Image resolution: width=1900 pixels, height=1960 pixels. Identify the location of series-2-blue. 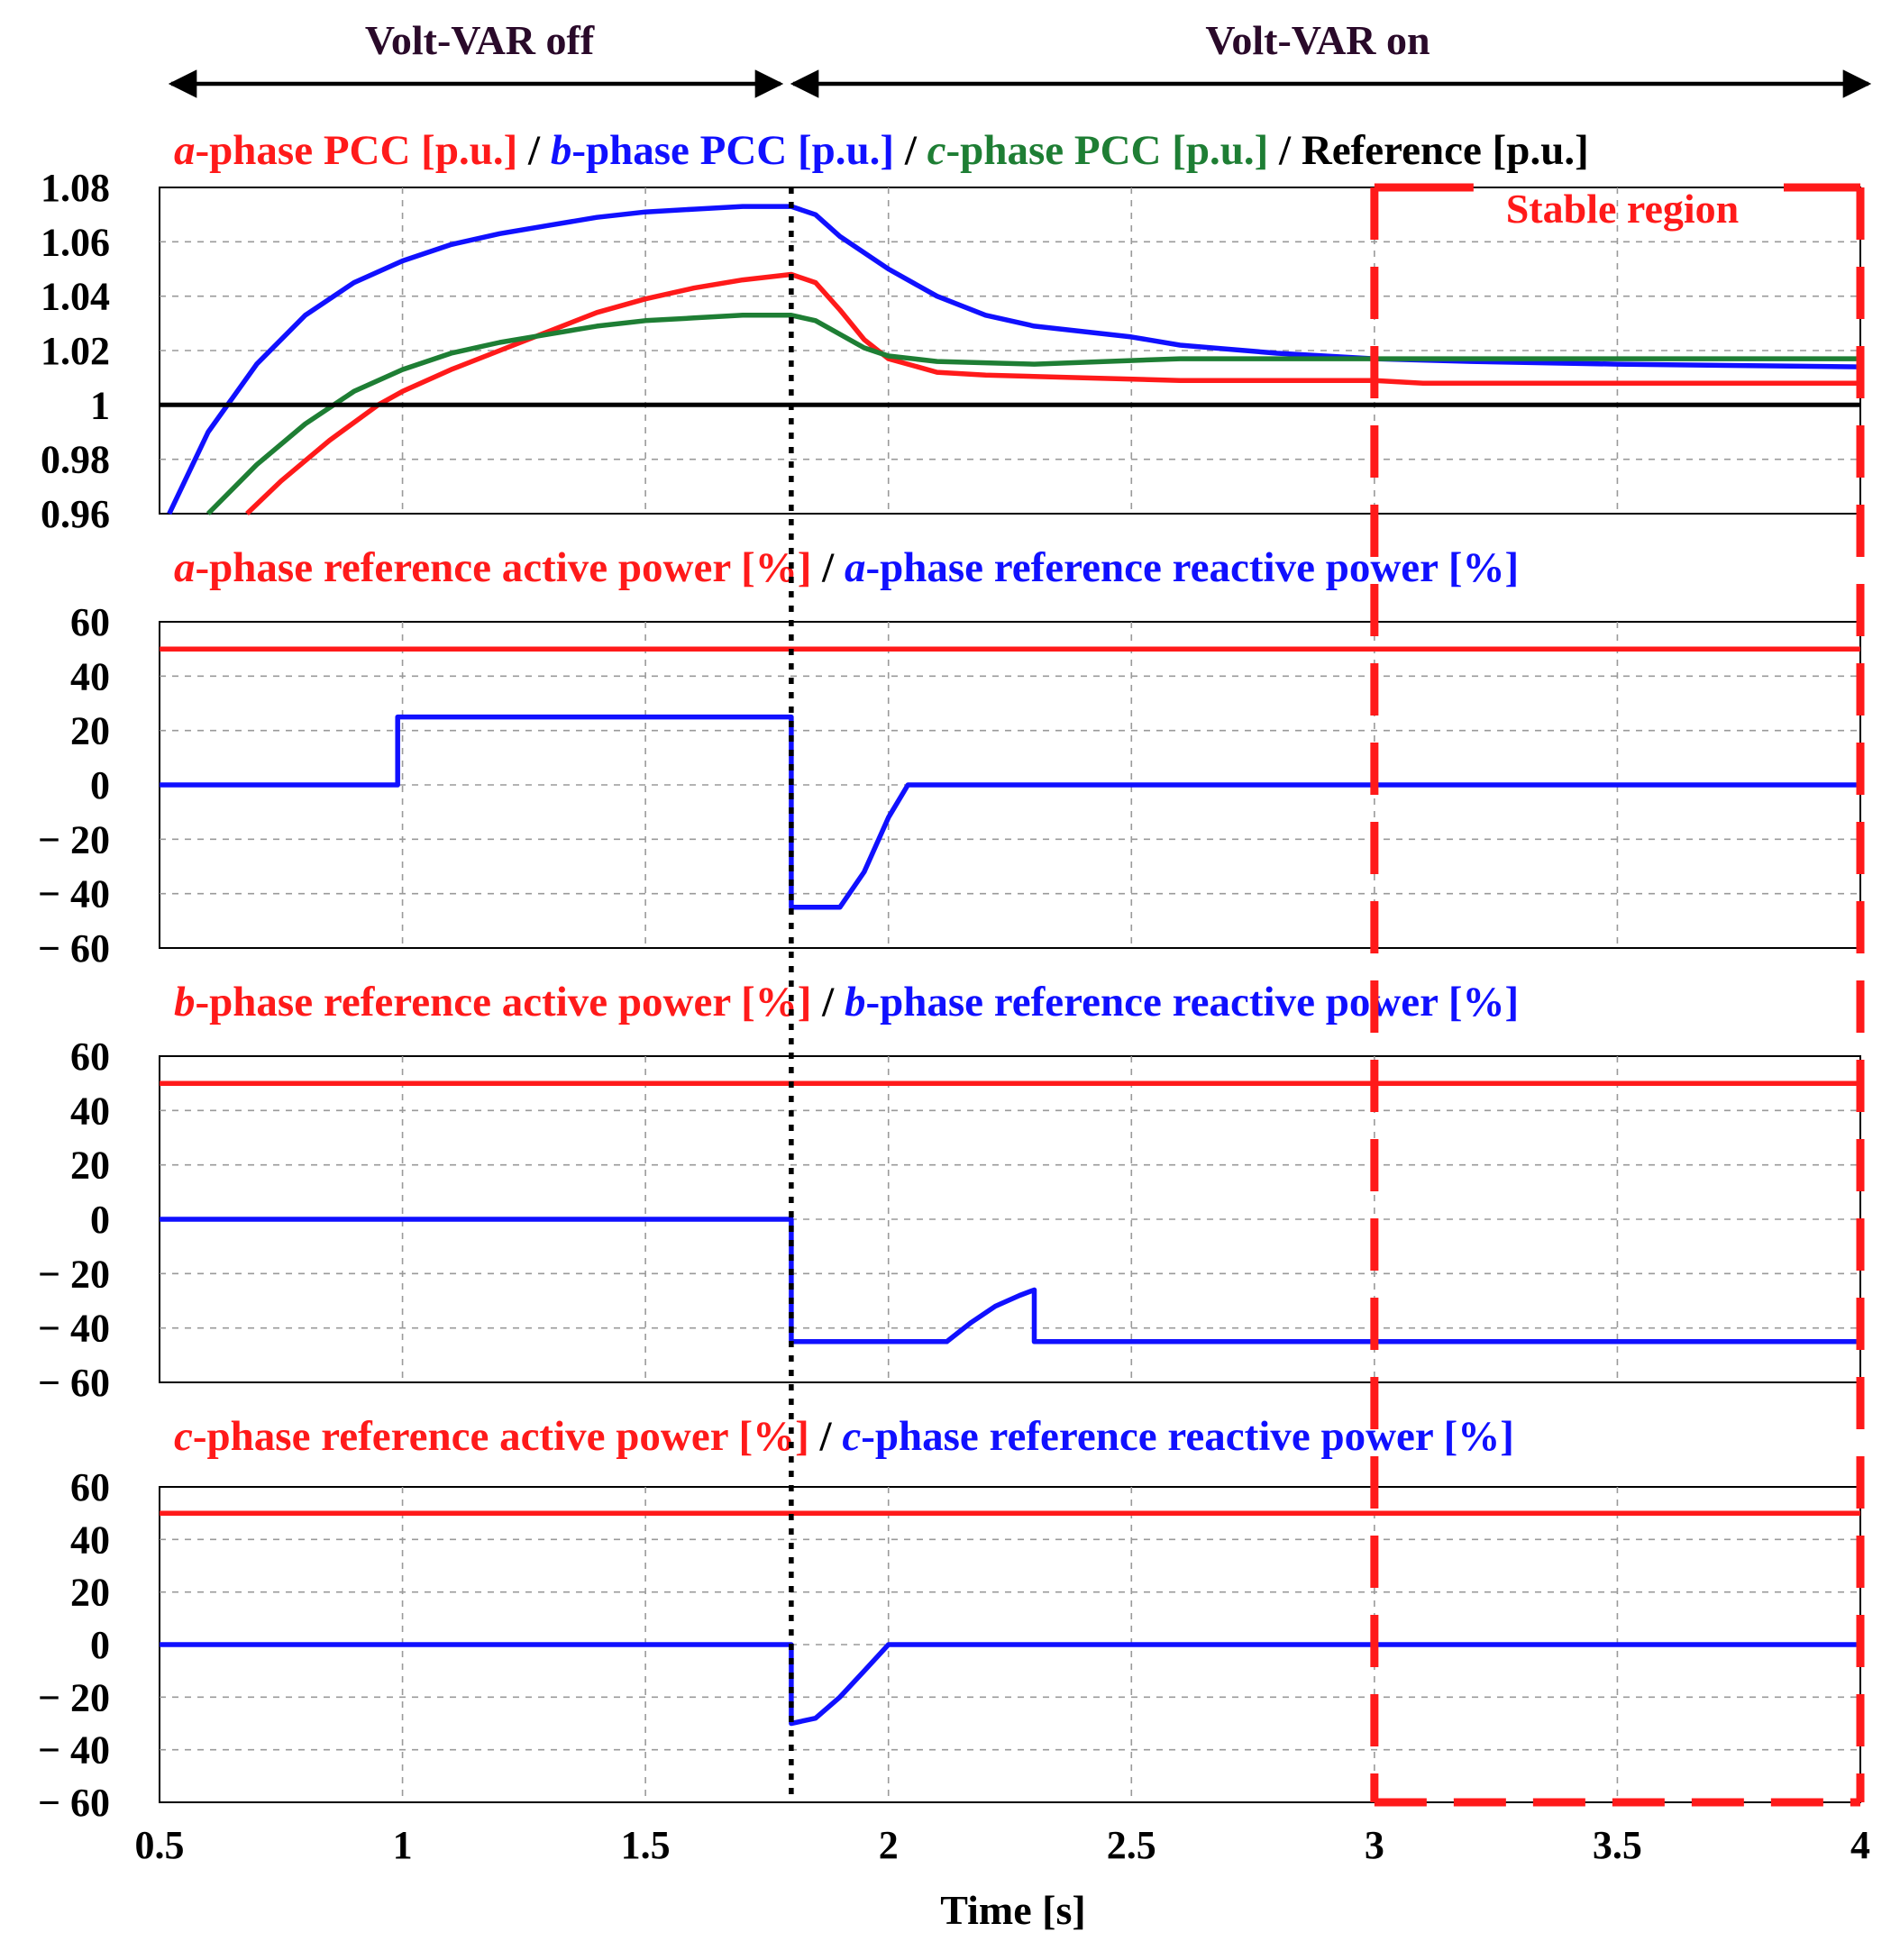
(1010, 812).